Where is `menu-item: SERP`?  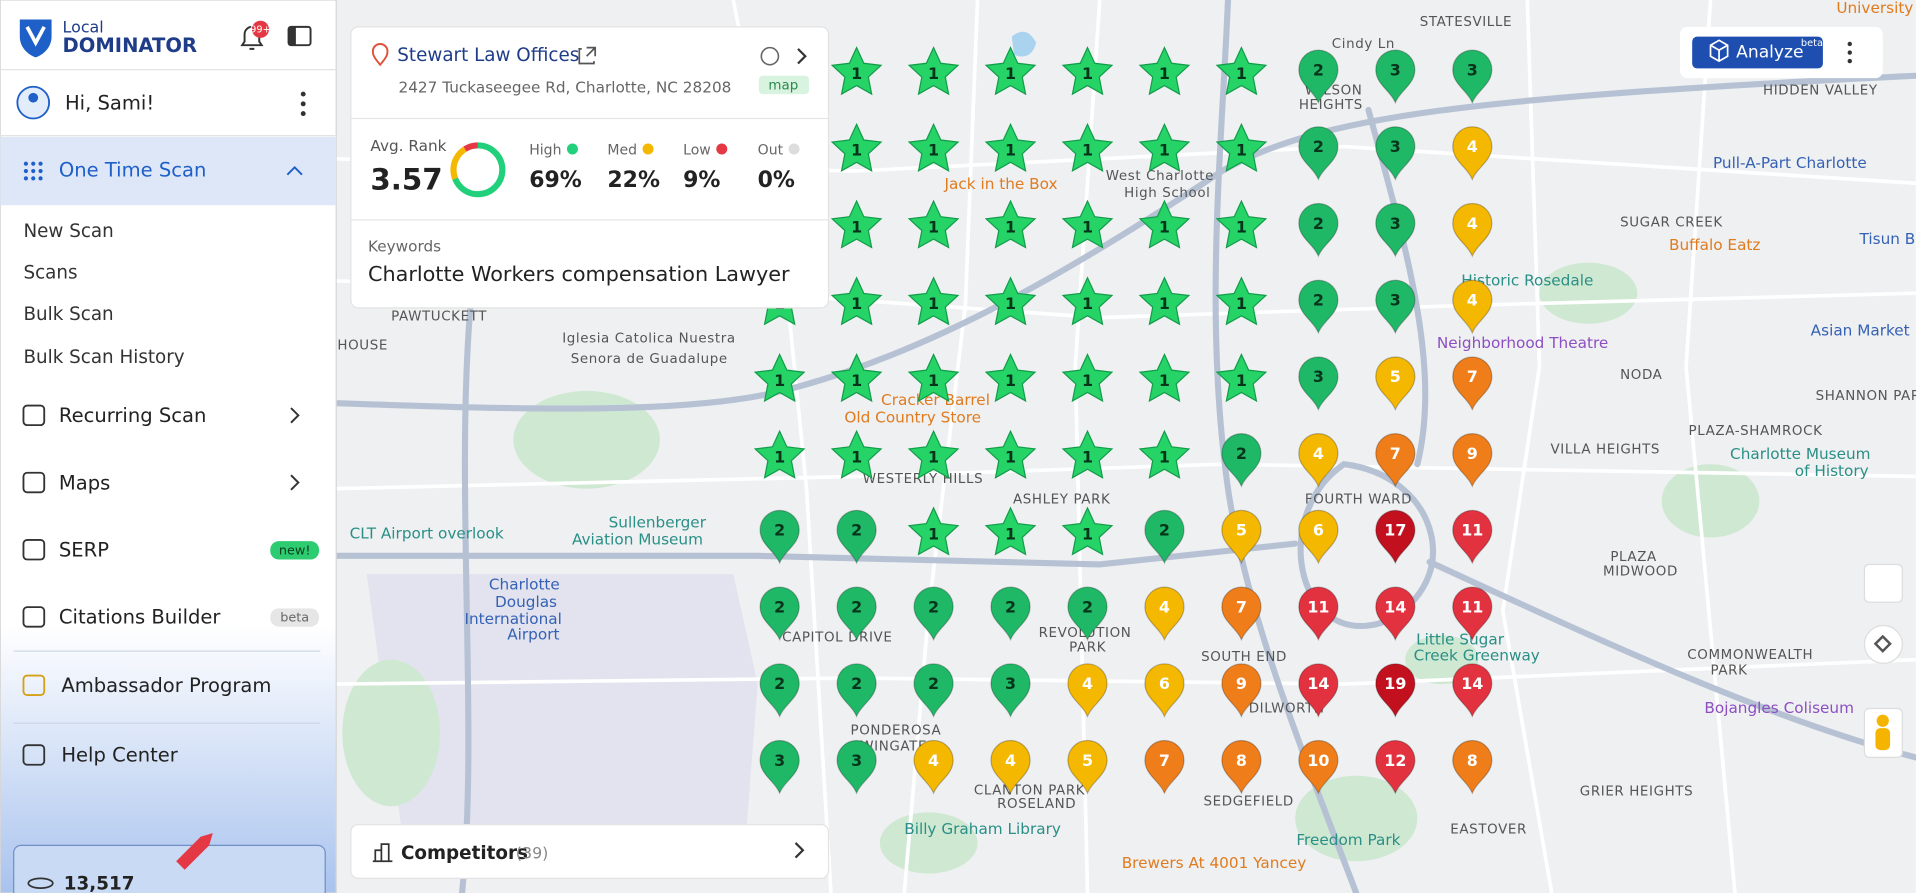 menu-item: SERP is located at coordinates (84, 549).